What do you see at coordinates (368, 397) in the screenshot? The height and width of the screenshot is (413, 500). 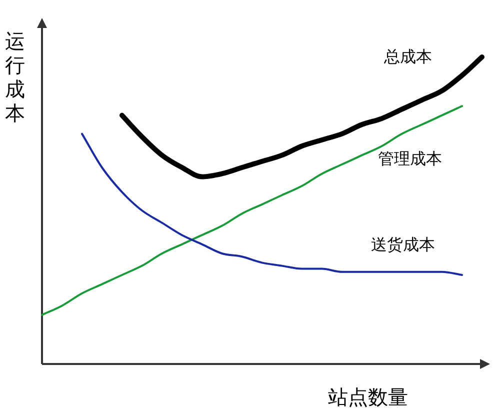 I see `x-axis-title: 站点数量` at bounding box center [368, 397].